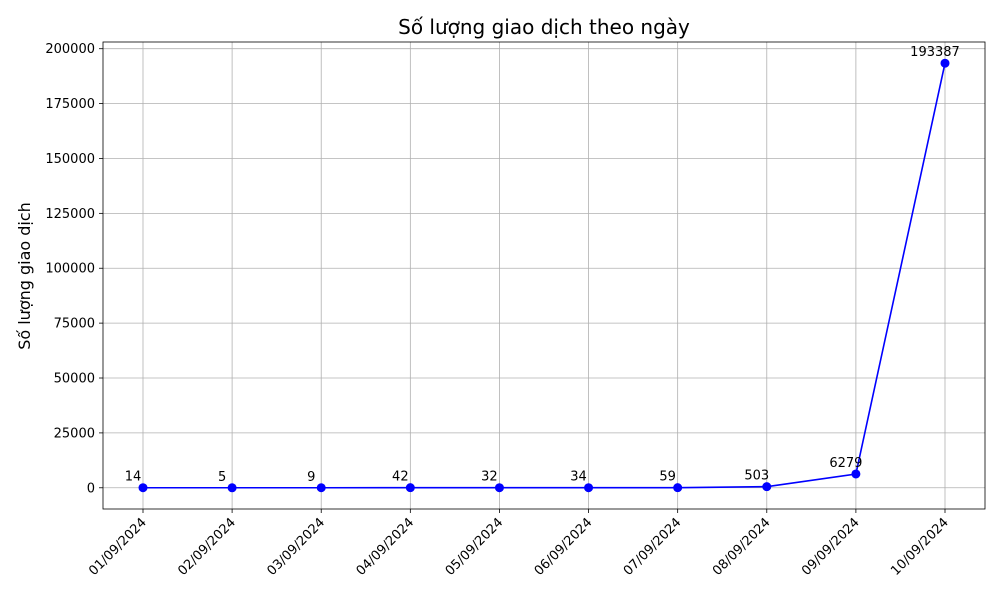 This screenshot has width=1000, height=600. I want to click on y-tick-label: 25000, so click(74, 433).